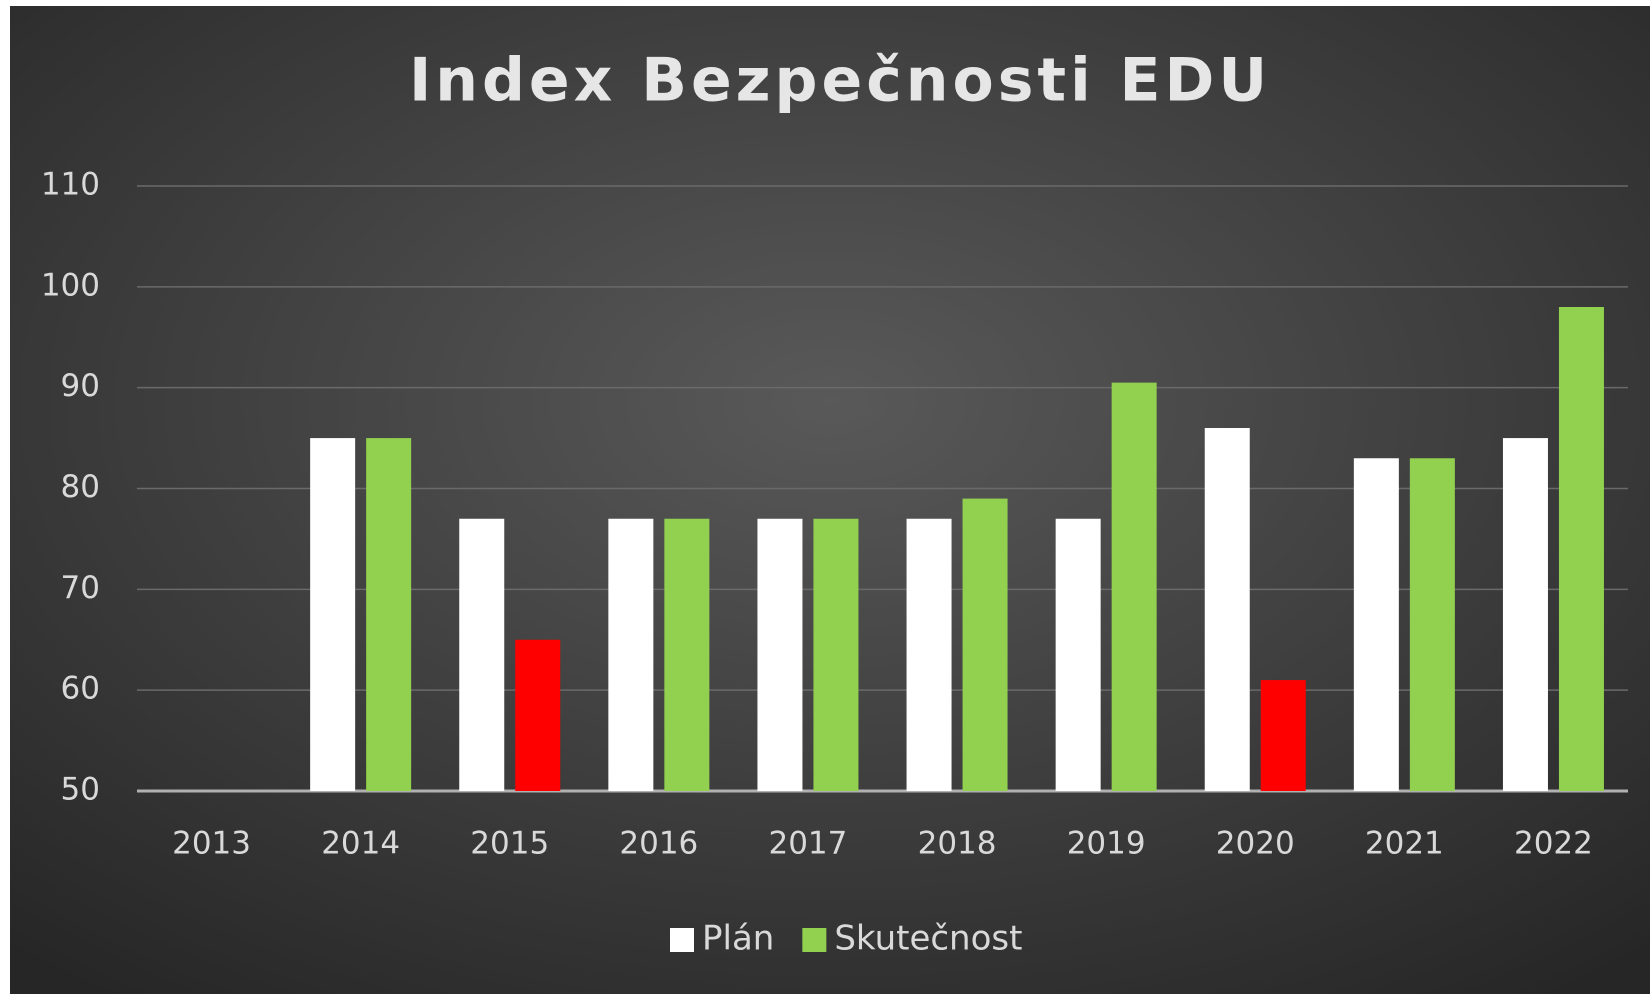 This screenshot has height=994, width=1650. What do you see at coordinates (360, 844) in the screenshot?
I see `x-tick-label: 2014` at bounding box center [360, 844].